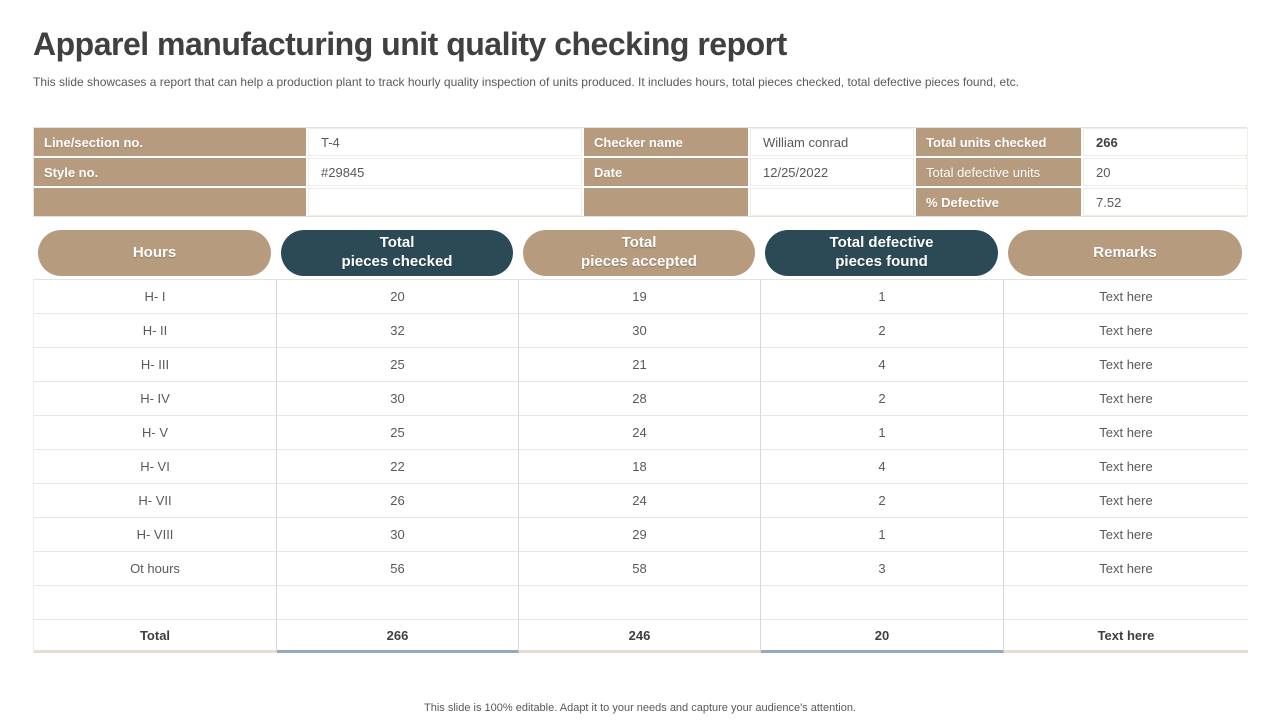  What do you see at coordinates (640, 331) in the screenshot?
I see `table-cell-accepted: 30` at bounding box center [640, 331].